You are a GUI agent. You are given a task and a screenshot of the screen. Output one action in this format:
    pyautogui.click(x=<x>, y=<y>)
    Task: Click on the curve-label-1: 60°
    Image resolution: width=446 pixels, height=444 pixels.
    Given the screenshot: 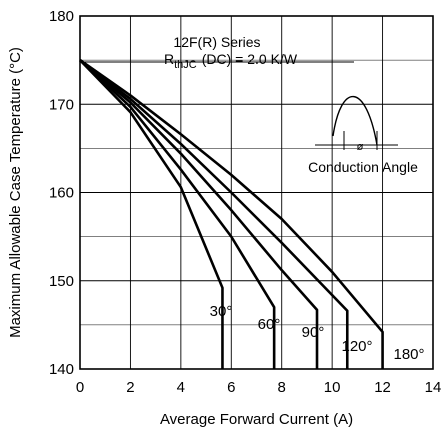 What is the action you would take?
    pyautogui.click(x=269, y=324)
    